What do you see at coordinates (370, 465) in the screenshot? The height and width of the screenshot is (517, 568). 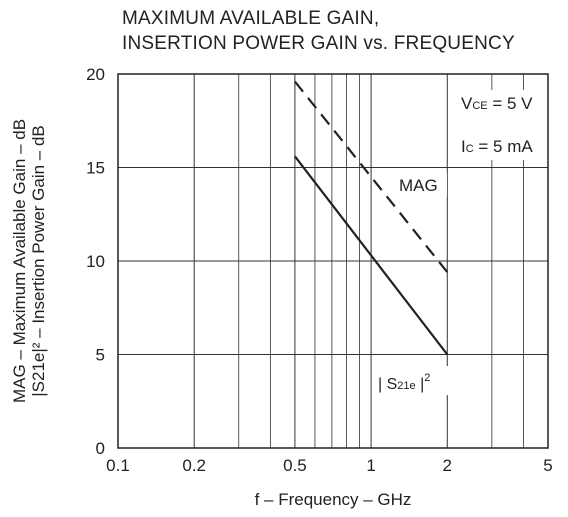 I see `x-tick-label: 1` at bounding box center [370, 465].